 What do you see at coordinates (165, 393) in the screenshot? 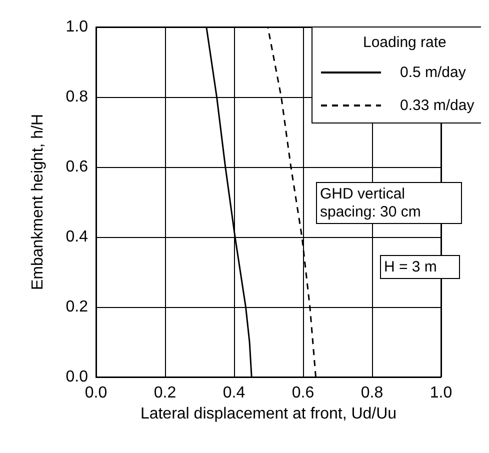
I see `x-tick-label: 0.2` at bounding box center [165, 393].